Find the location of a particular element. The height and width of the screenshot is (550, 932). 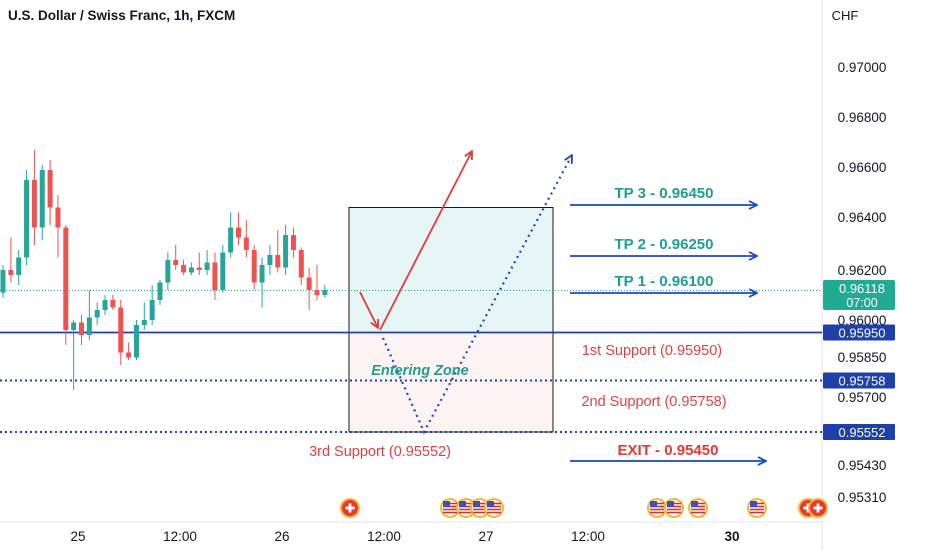

price-tick-label: 0.96800 is located at coordinates (862, 117).